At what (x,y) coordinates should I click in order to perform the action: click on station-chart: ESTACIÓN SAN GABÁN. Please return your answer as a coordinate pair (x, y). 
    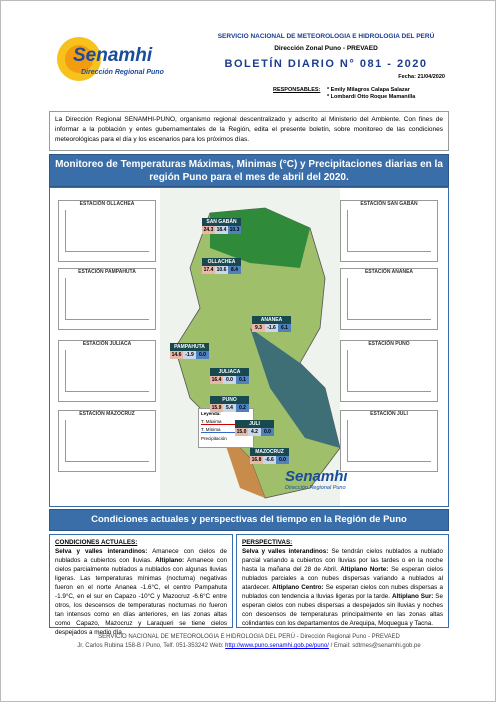
    Looking at the image, I should click on (389, 231).